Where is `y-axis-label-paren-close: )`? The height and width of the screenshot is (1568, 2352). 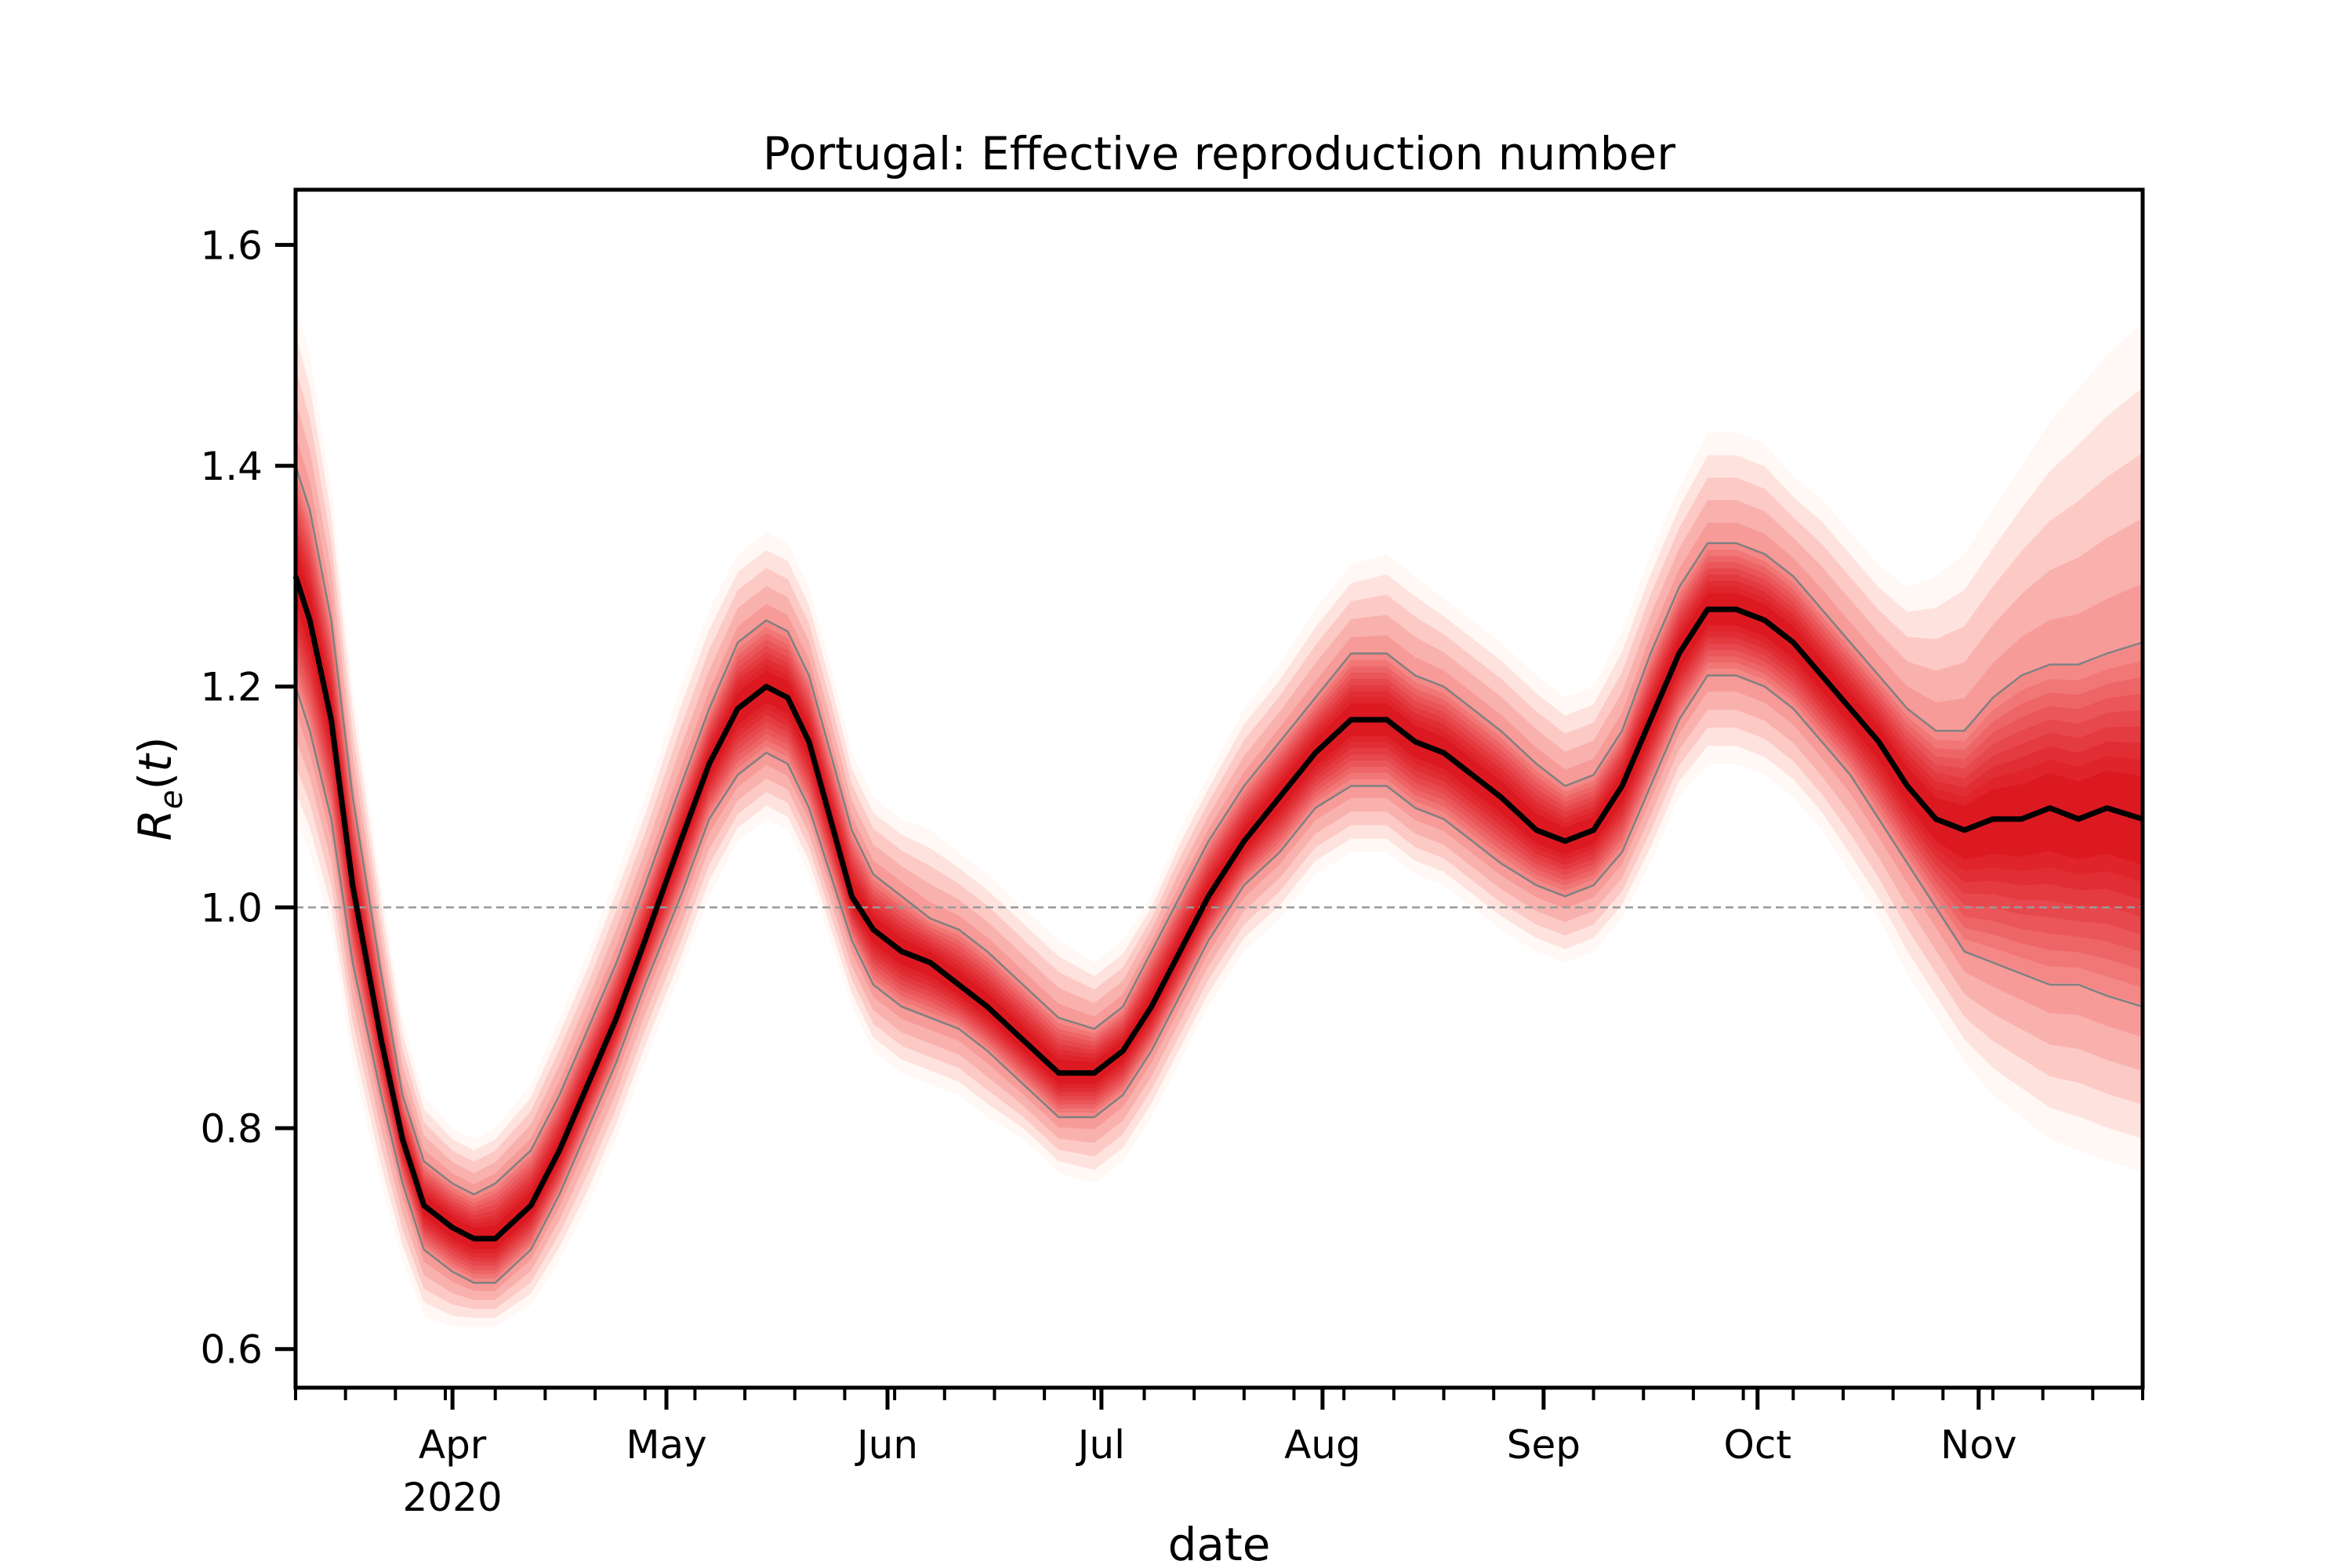
y-axis-label-paren-close: ) is located at coordinates (155, 746).